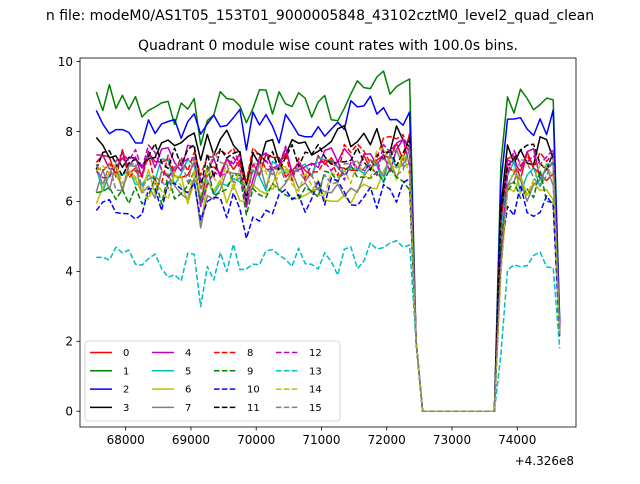 The image size is (640, 484). I want to click on legend-label-14: 14, so click(315, 390).